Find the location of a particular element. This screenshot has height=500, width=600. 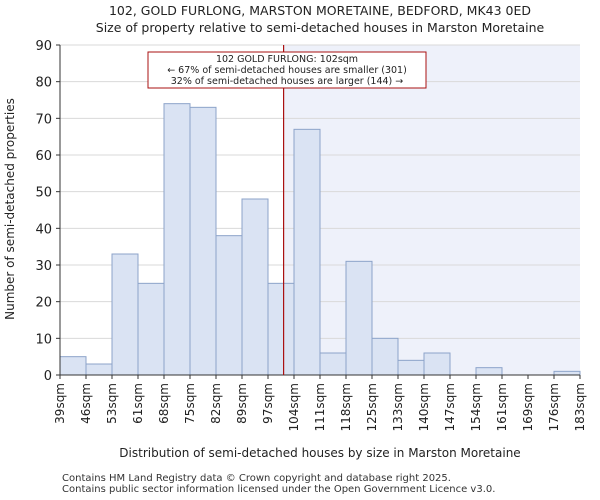

y-tick-label: 80 is located at coordinates (43, 83).